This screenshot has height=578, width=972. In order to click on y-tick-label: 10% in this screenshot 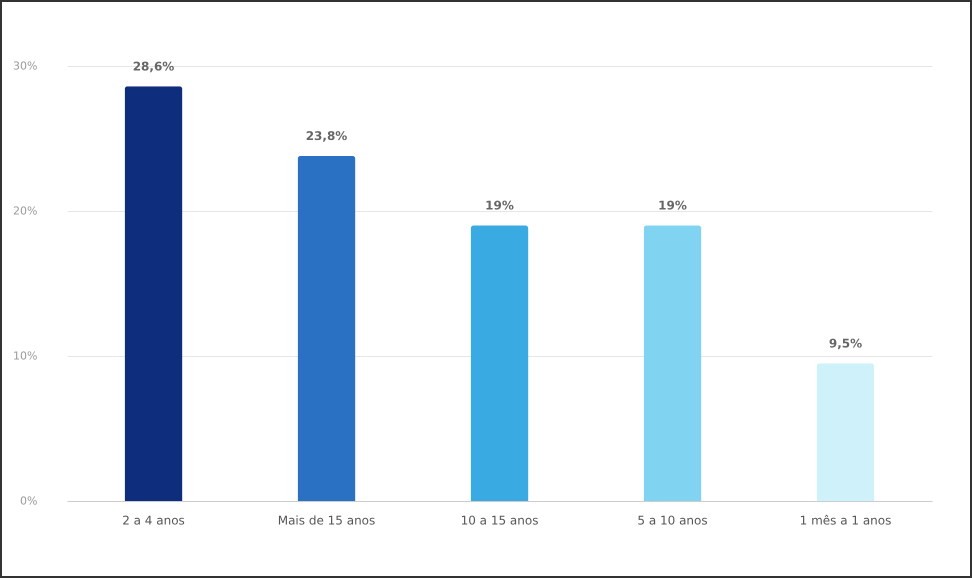, I will do `click(25, 356)`.